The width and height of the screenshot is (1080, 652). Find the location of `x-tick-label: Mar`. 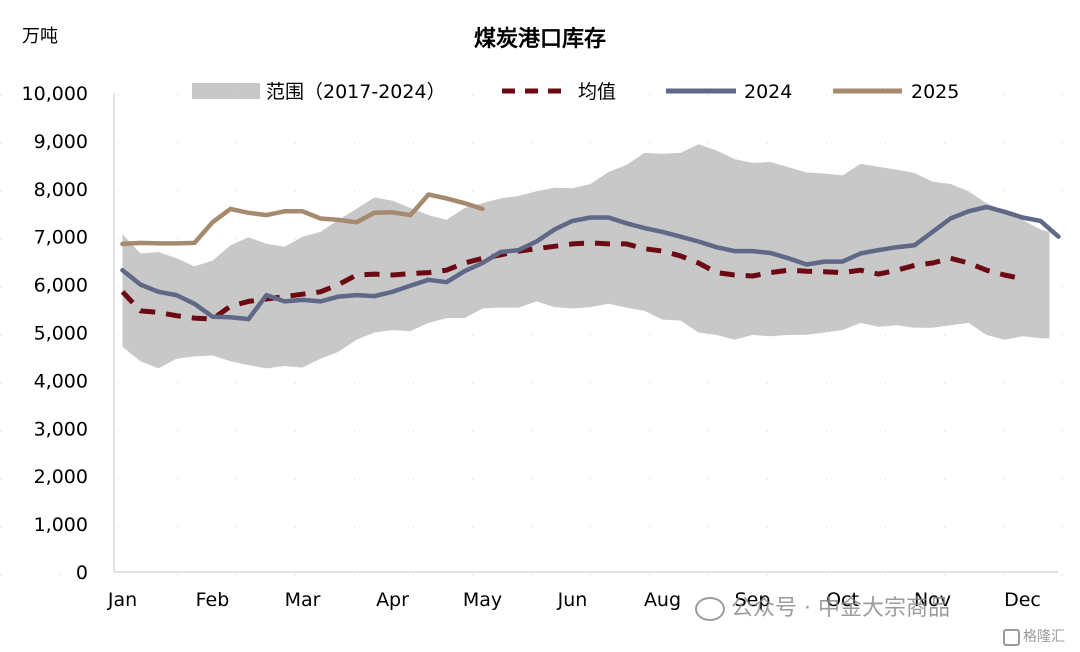

x-tick-label: Mar is located at coordinates (303, 600).